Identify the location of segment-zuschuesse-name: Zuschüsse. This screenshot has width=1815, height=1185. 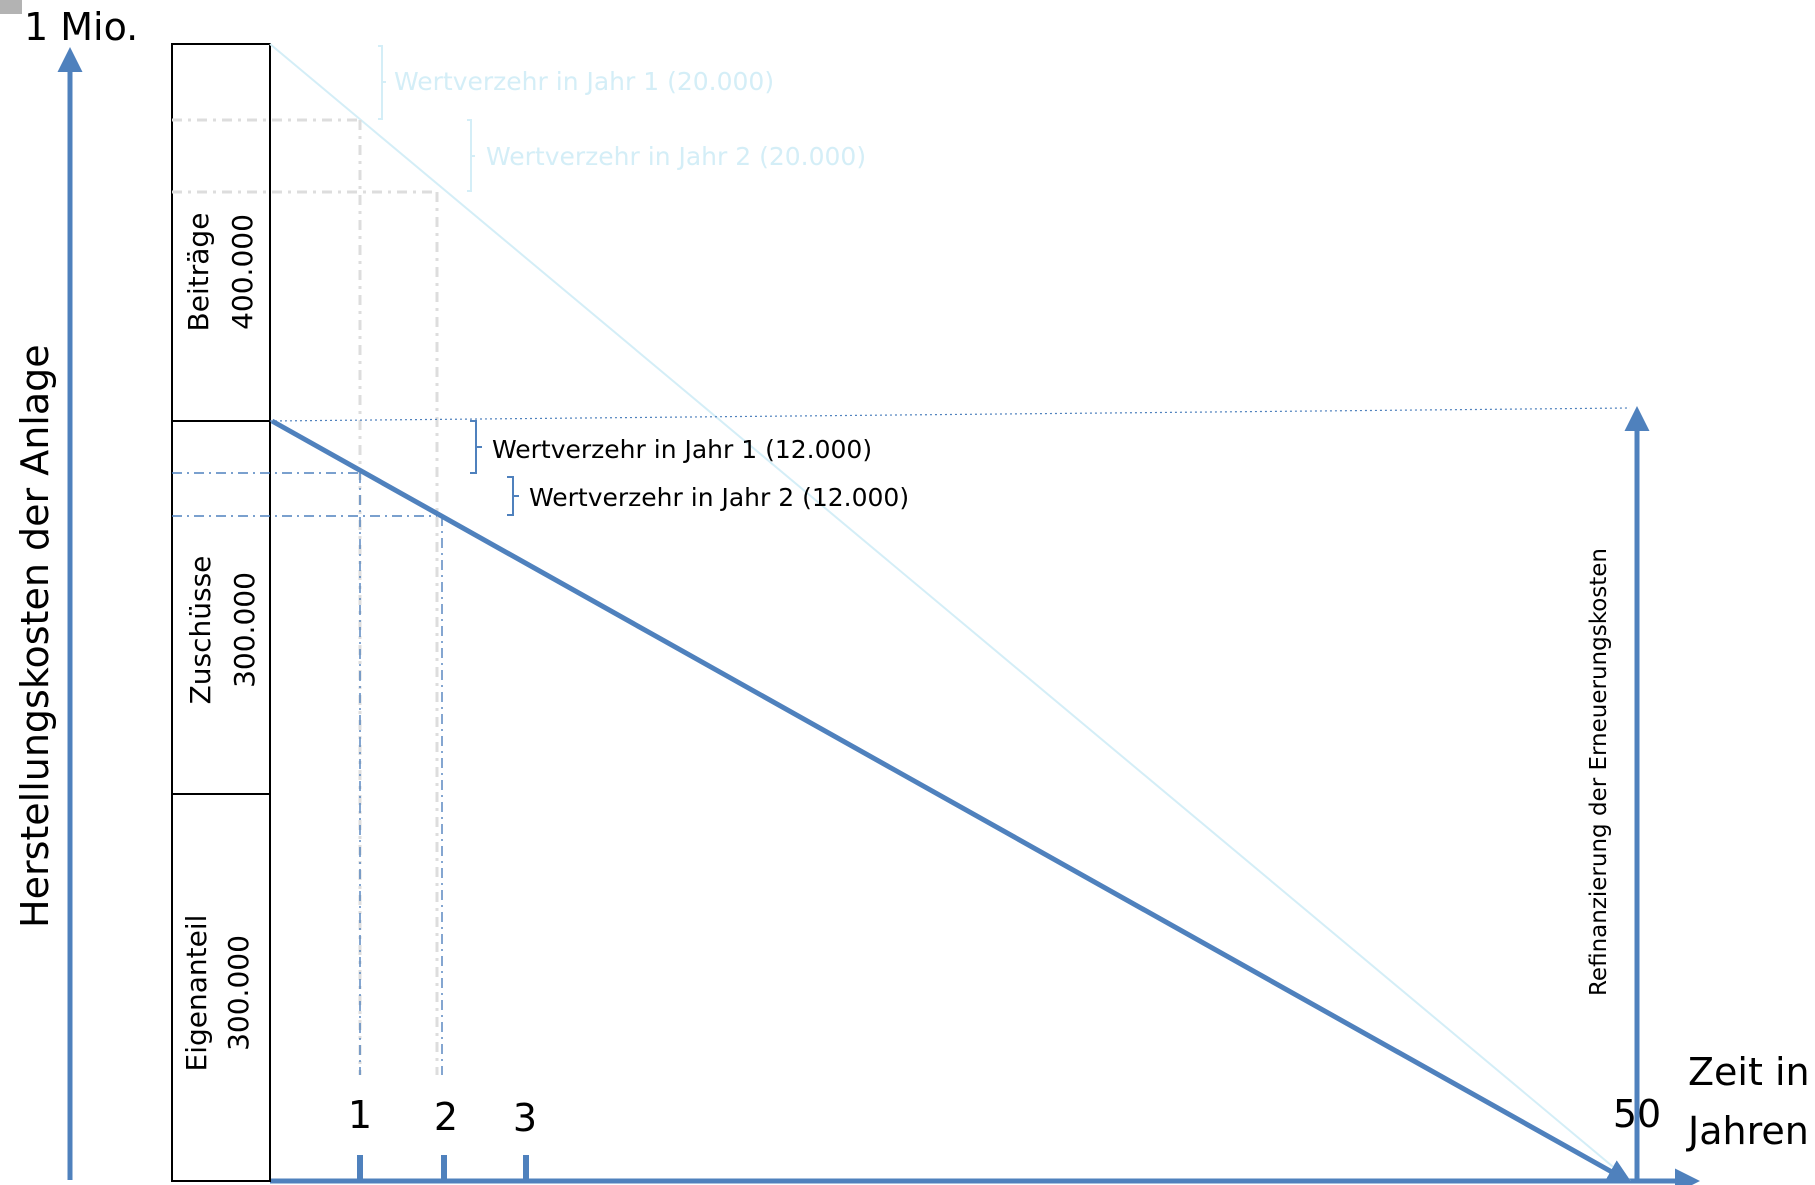
(200, 630).